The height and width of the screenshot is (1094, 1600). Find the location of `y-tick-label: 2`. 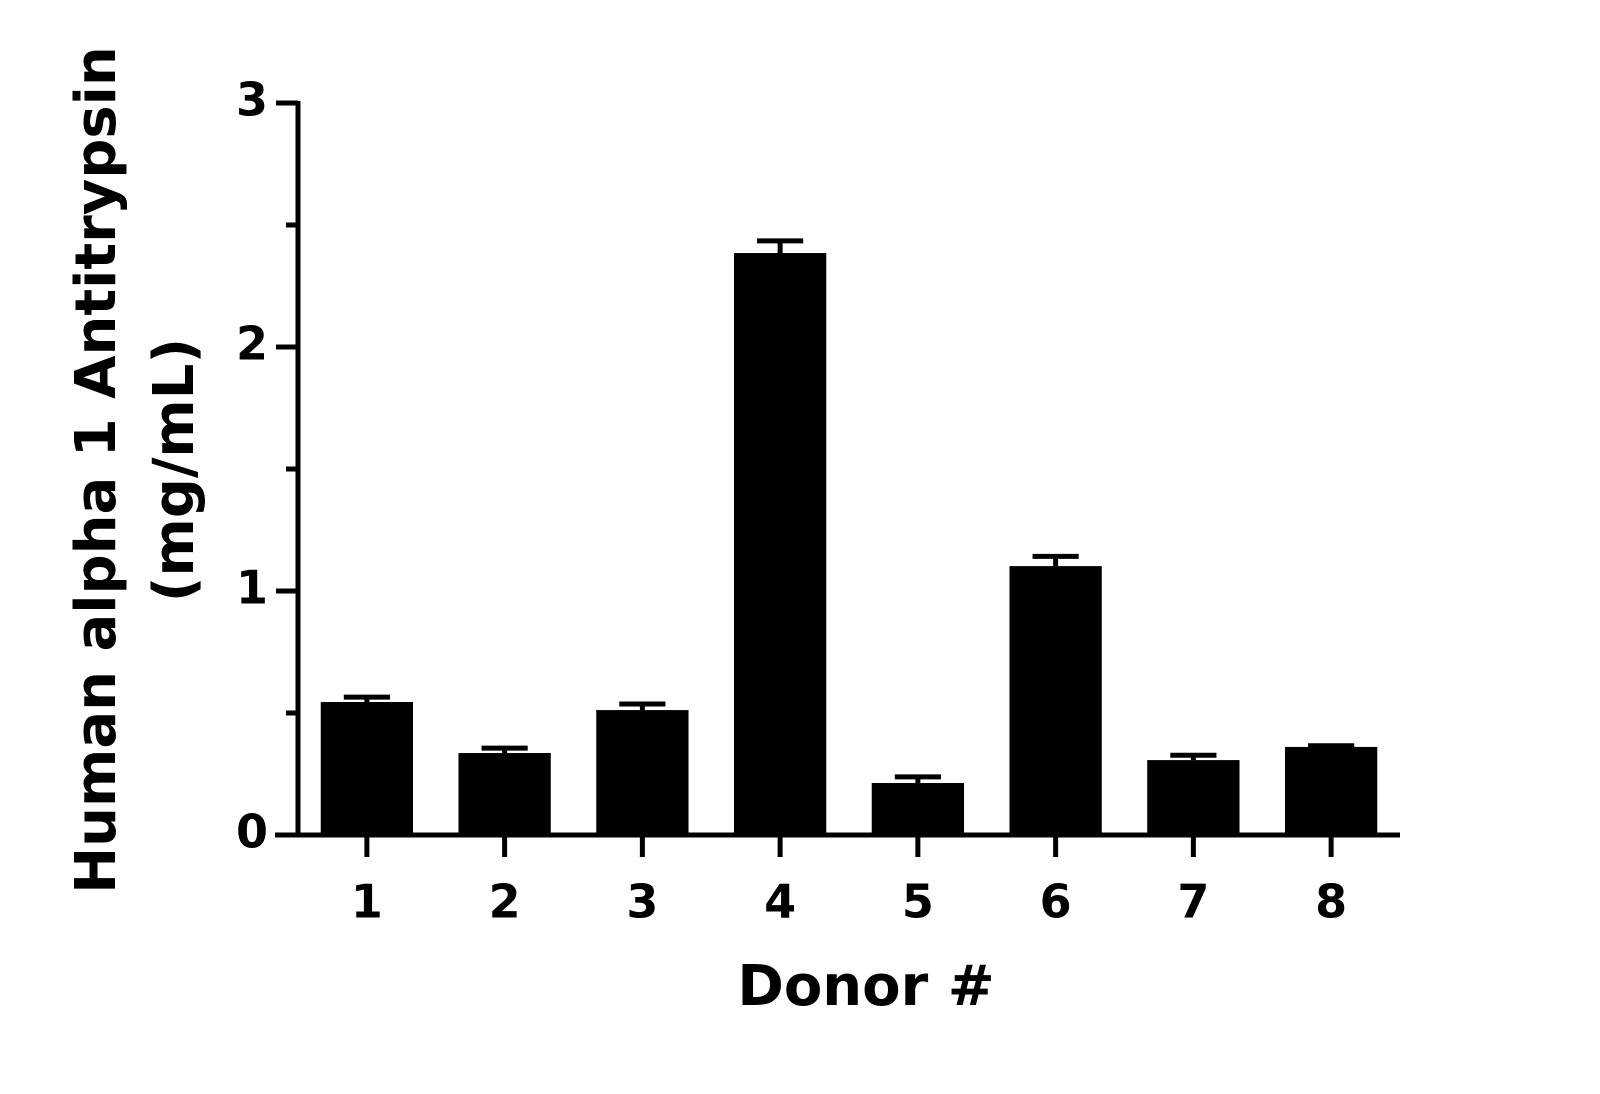

y-tick-label: 2 is located at coordinates (252, 344).